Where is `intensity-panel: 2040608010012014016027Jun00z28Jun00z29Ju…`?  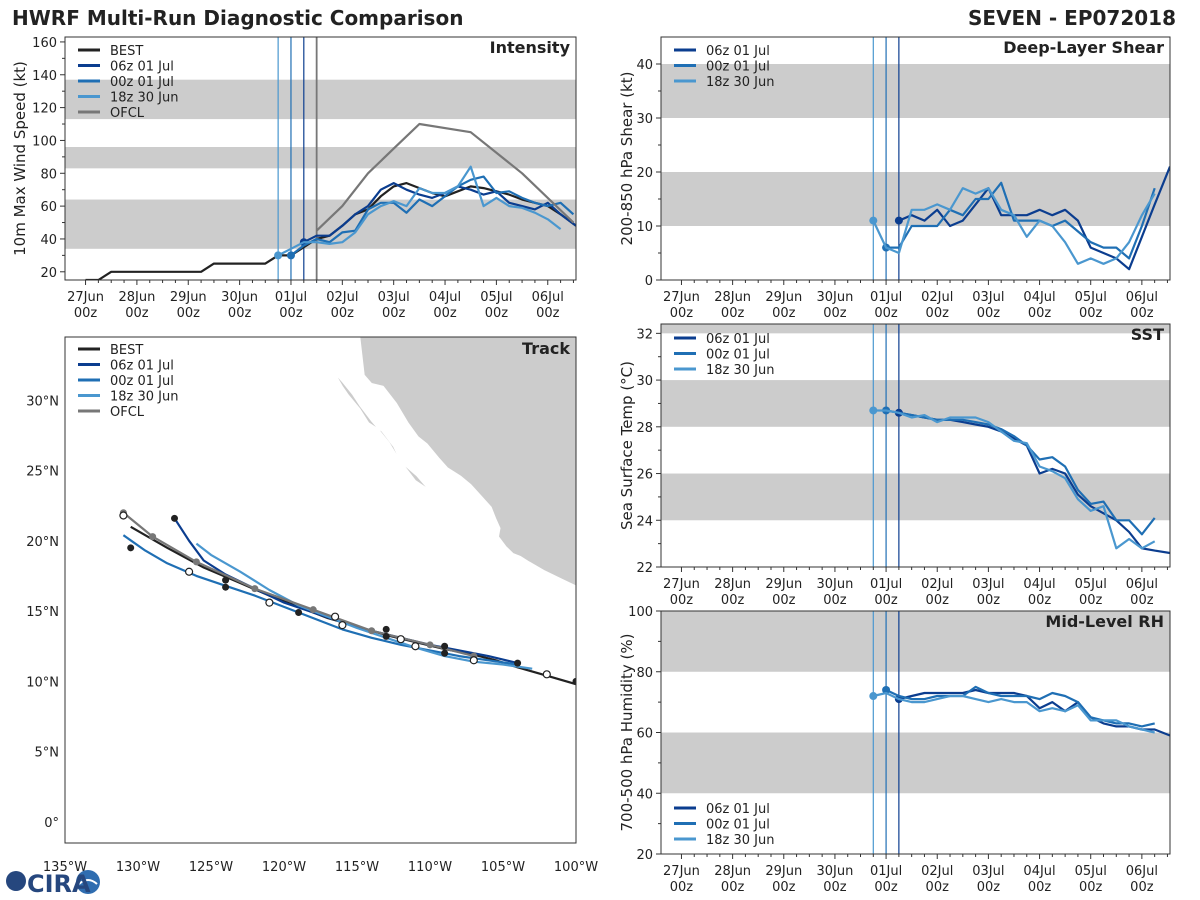
intensity-panel: 2040608010012014016027Jun00z28Jun00z29Ju… is located at coordinates (294, 178).